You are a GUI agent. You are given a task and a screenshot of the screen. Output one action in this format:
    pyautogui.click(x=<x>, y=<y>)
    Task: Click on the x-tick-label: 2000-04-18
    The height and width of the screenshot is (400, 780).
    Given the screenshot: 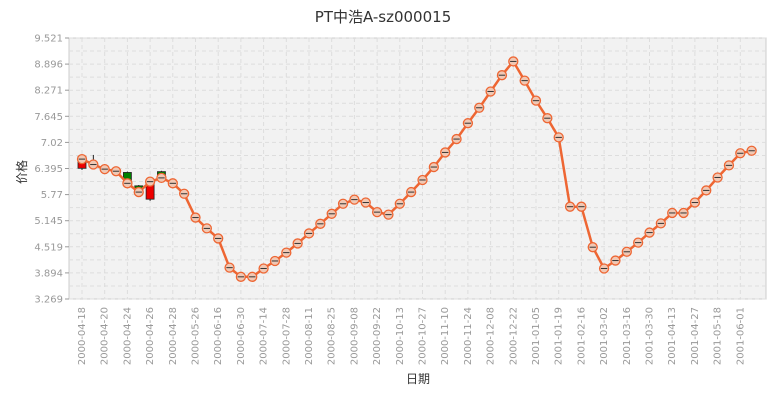 What is the action you would take?
    pyautogui.click(x=82, y=336)
    